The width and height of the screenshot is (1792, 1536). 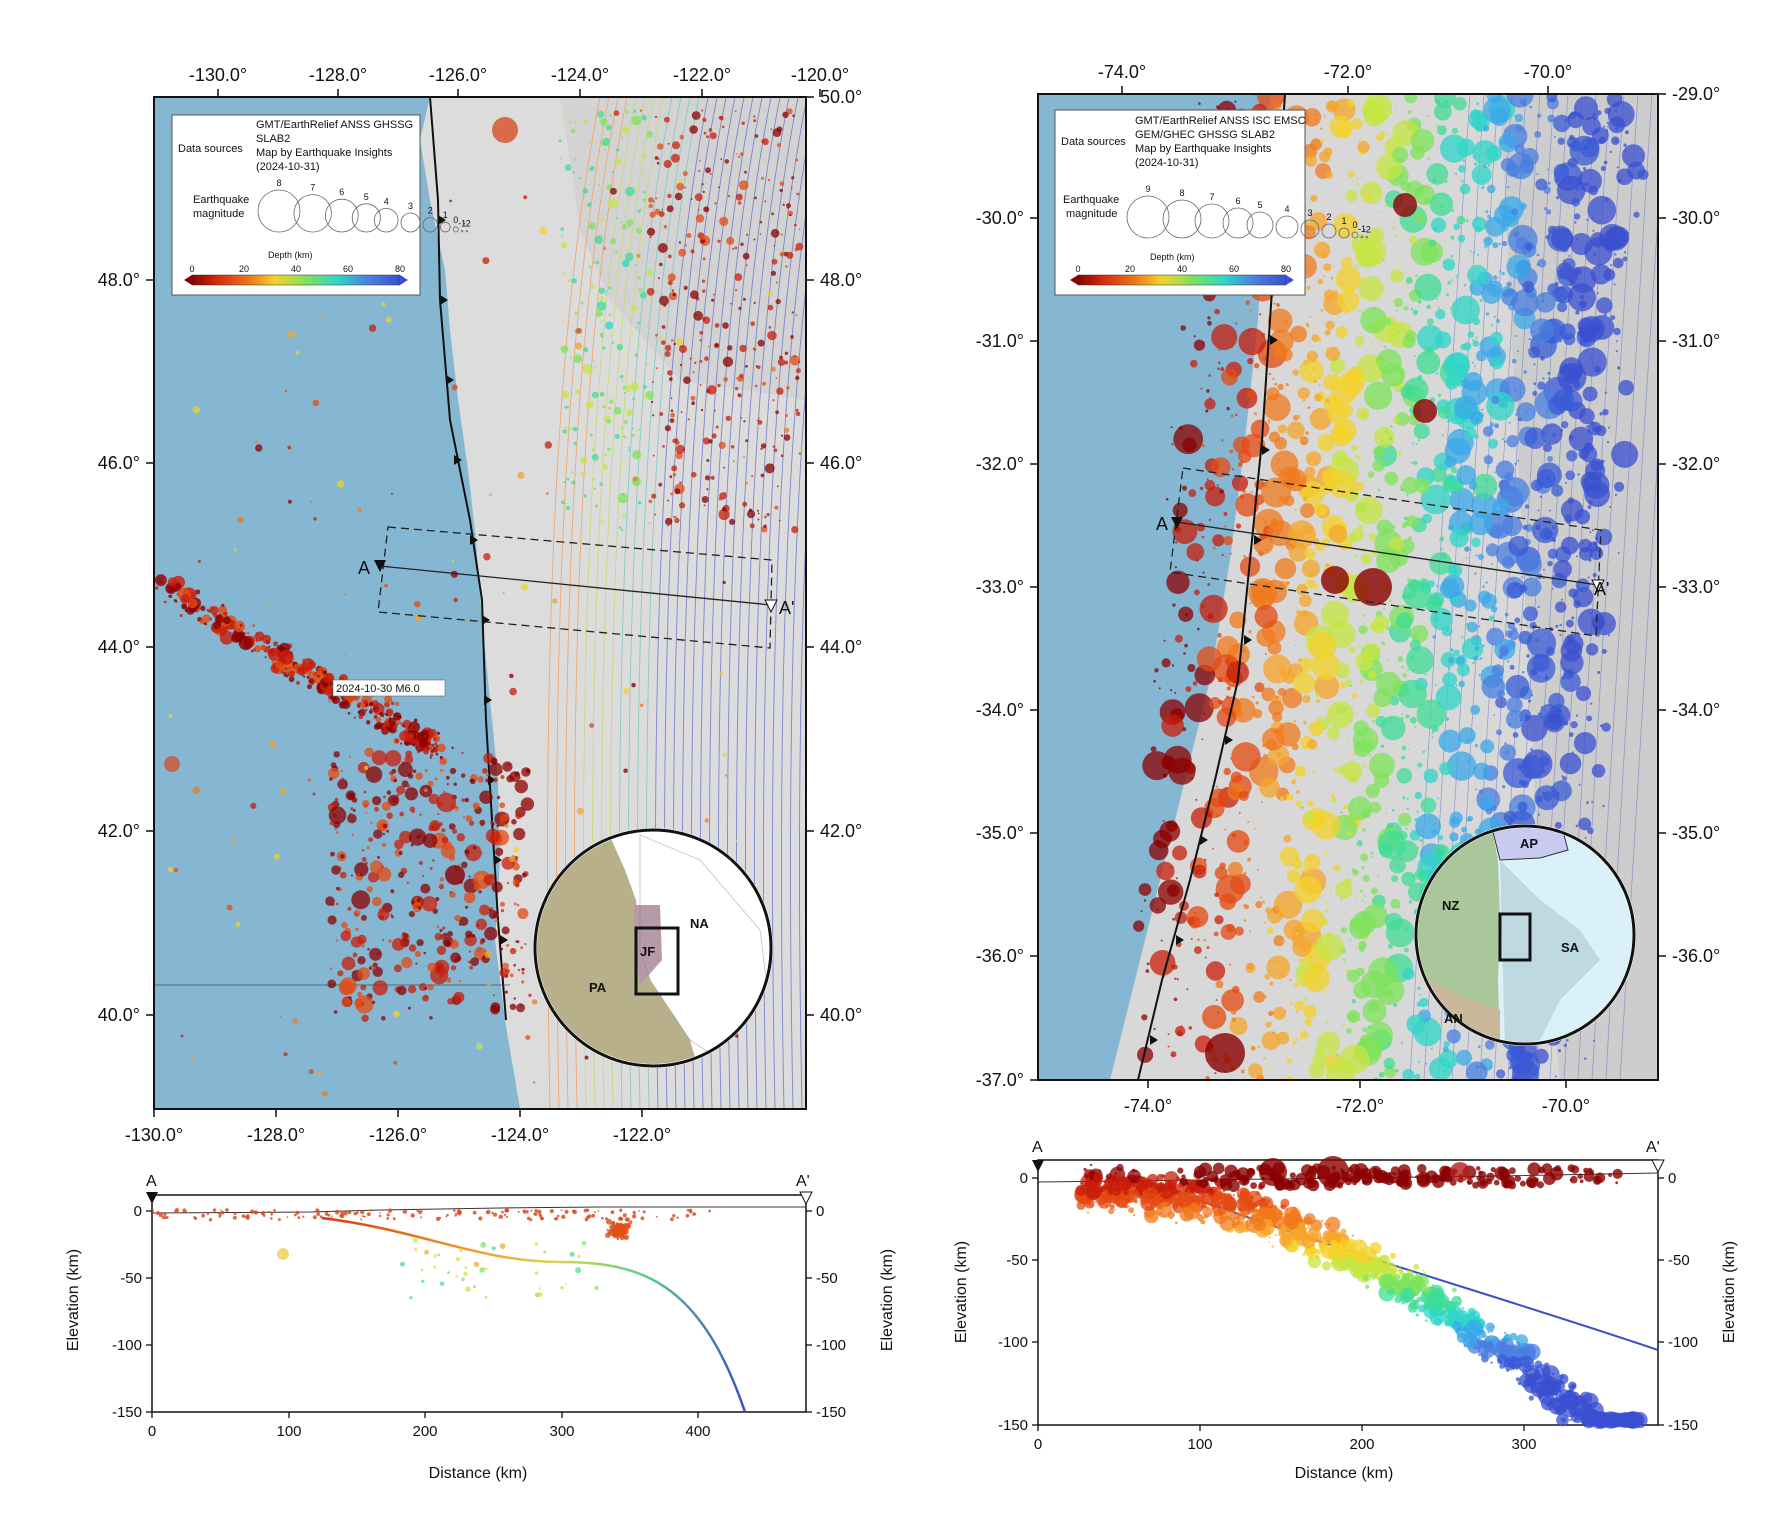 What do you see at coordinates (1091, 214) in the screenshot?
I see `legend-magnitude-label-2: magnitude` at bounding box center [1091, 214].